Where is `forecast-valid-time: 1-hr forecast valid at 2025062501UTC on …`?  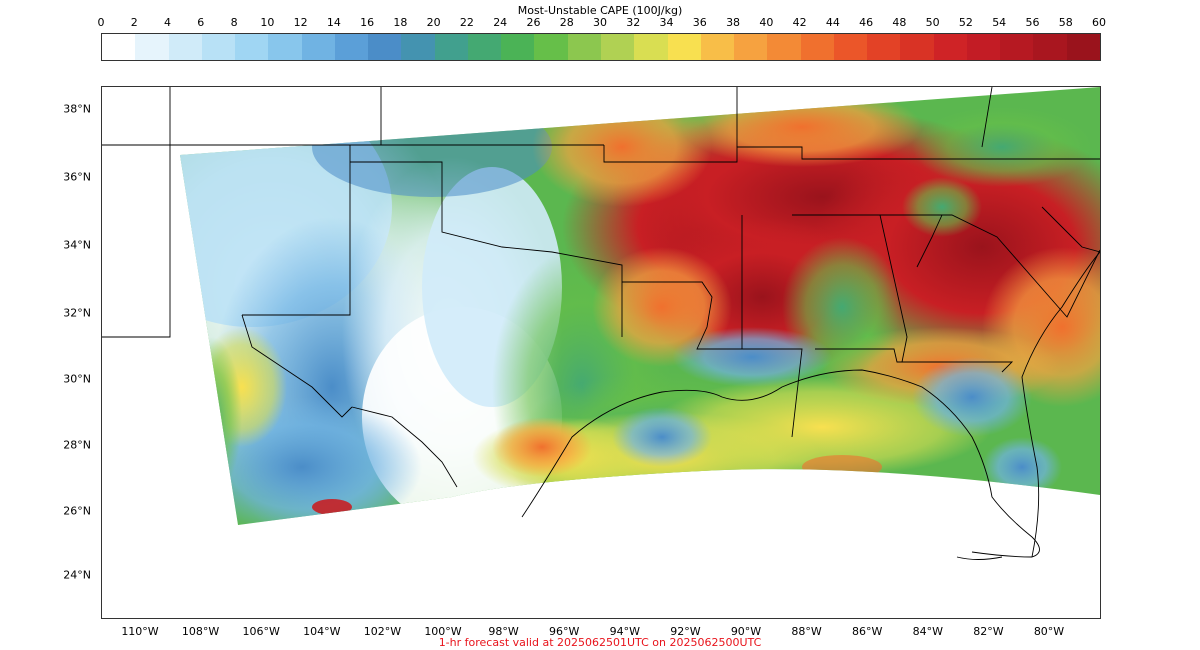
forecast-valid-time: 1-hr forecast valid at 2025062501UTC on … is located at coordinates (600, 642).